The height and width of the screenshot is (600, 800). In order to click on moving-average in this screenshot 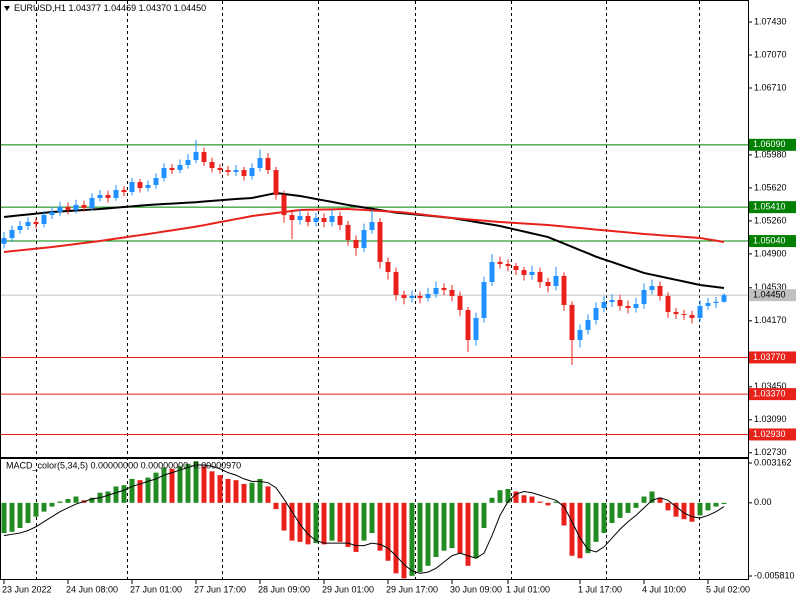, I will do `click(364, 230)`.